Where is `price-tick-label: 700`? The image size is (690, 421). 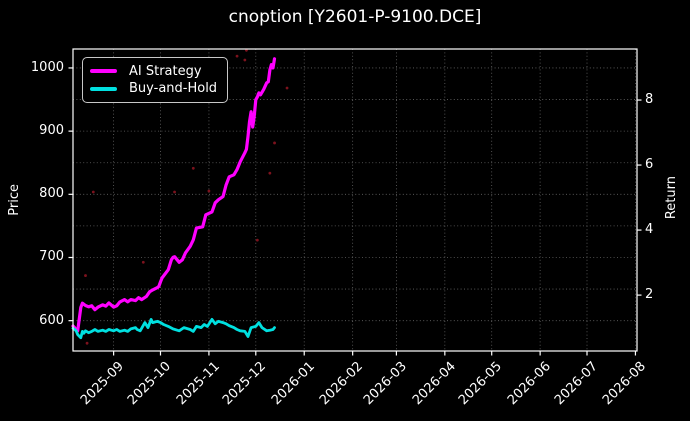
price-tick-label: 700 is located at coordinates (51, 257).